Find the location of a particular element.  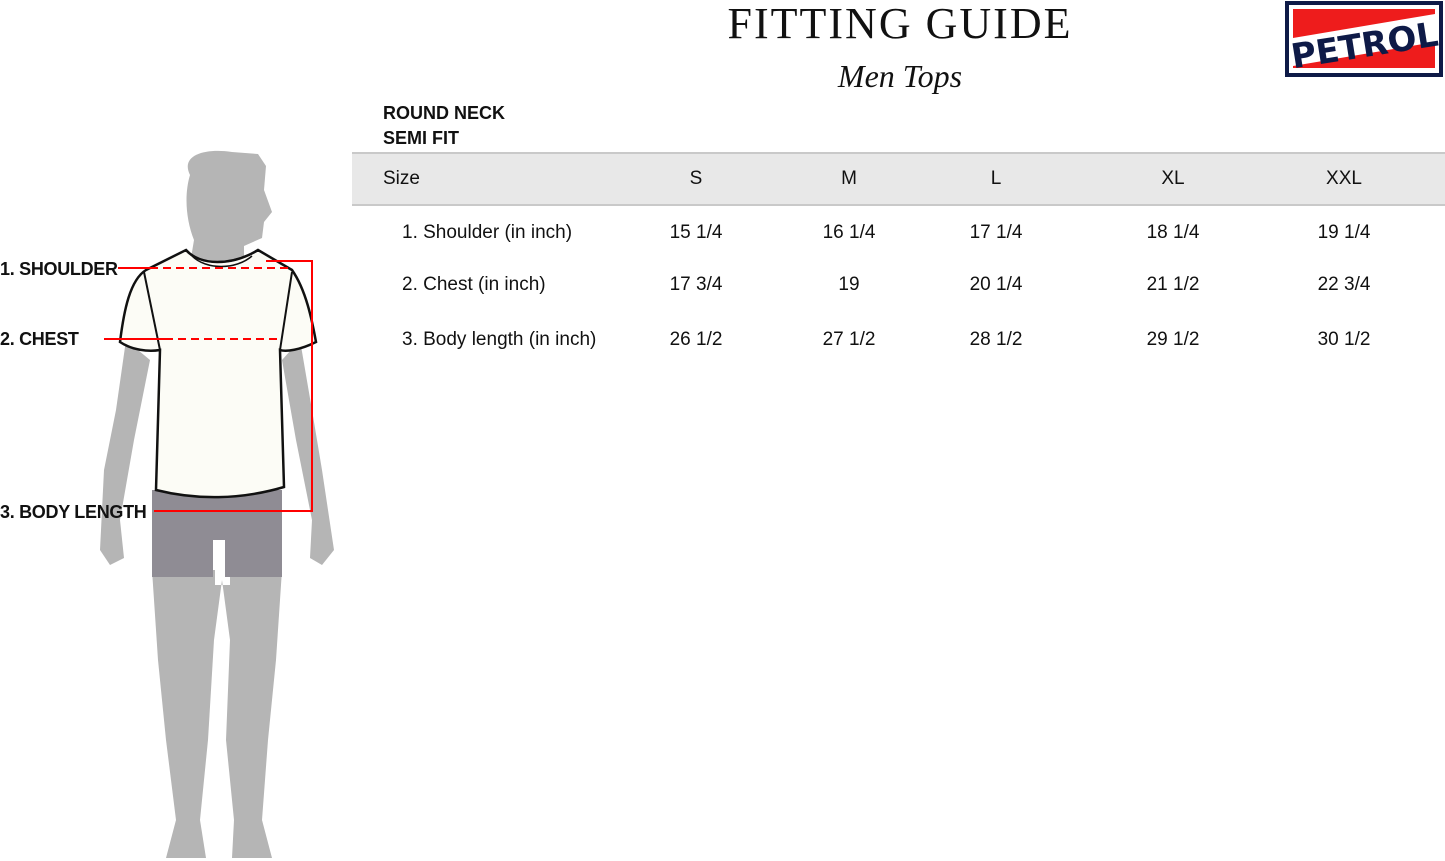

row-label: 3. Body length (in inch) is located at coordinates (499, 339).